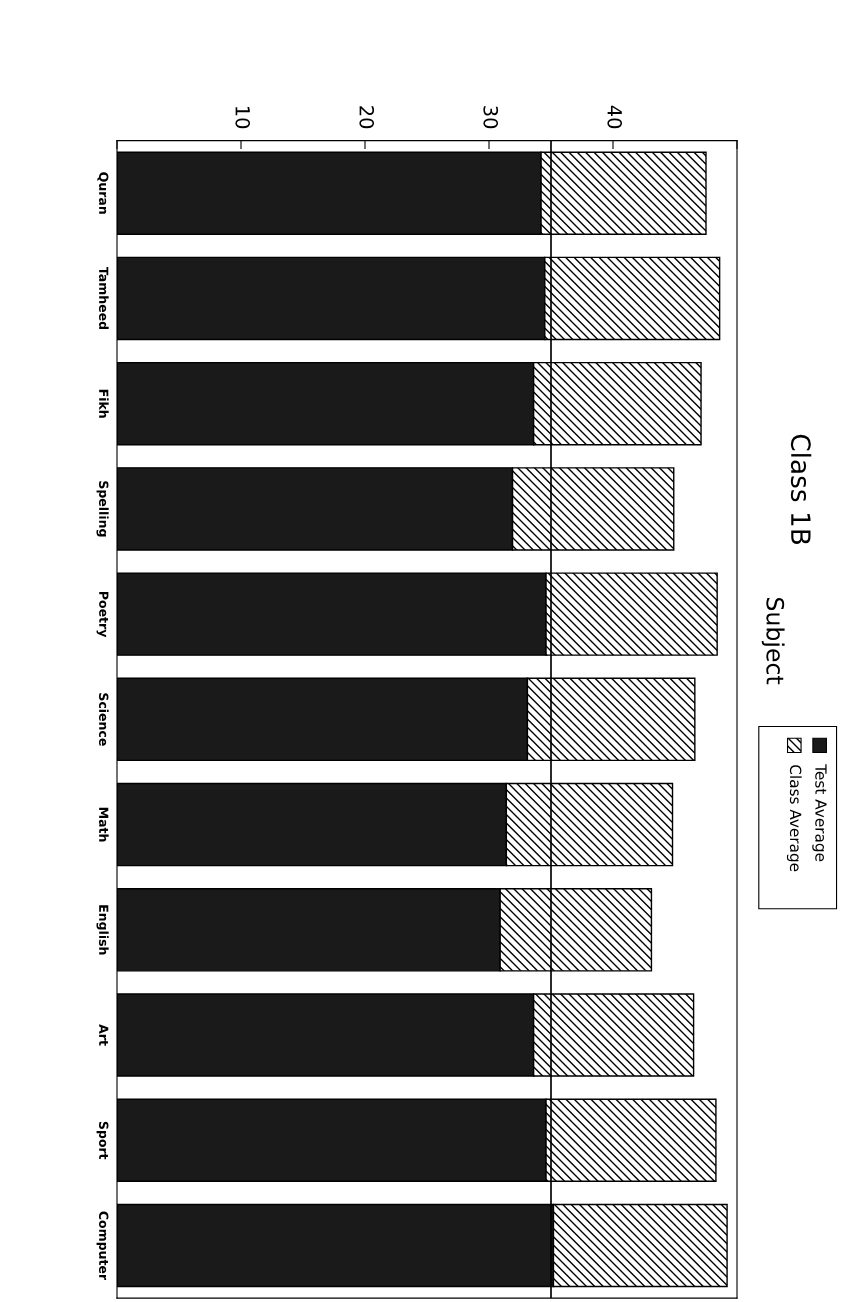  I want to click on text: Class 1B, so click(801, 489).